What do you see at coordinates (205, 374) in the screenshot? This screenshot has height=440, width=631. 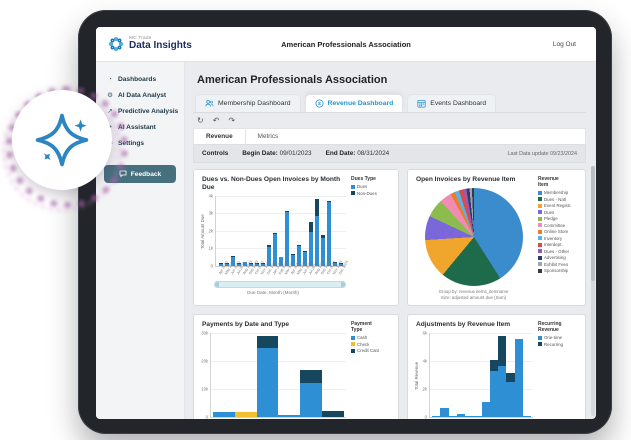 I see `y-axis-ticks: 30k 20k 10k 0` at bounding box center [205, 374].